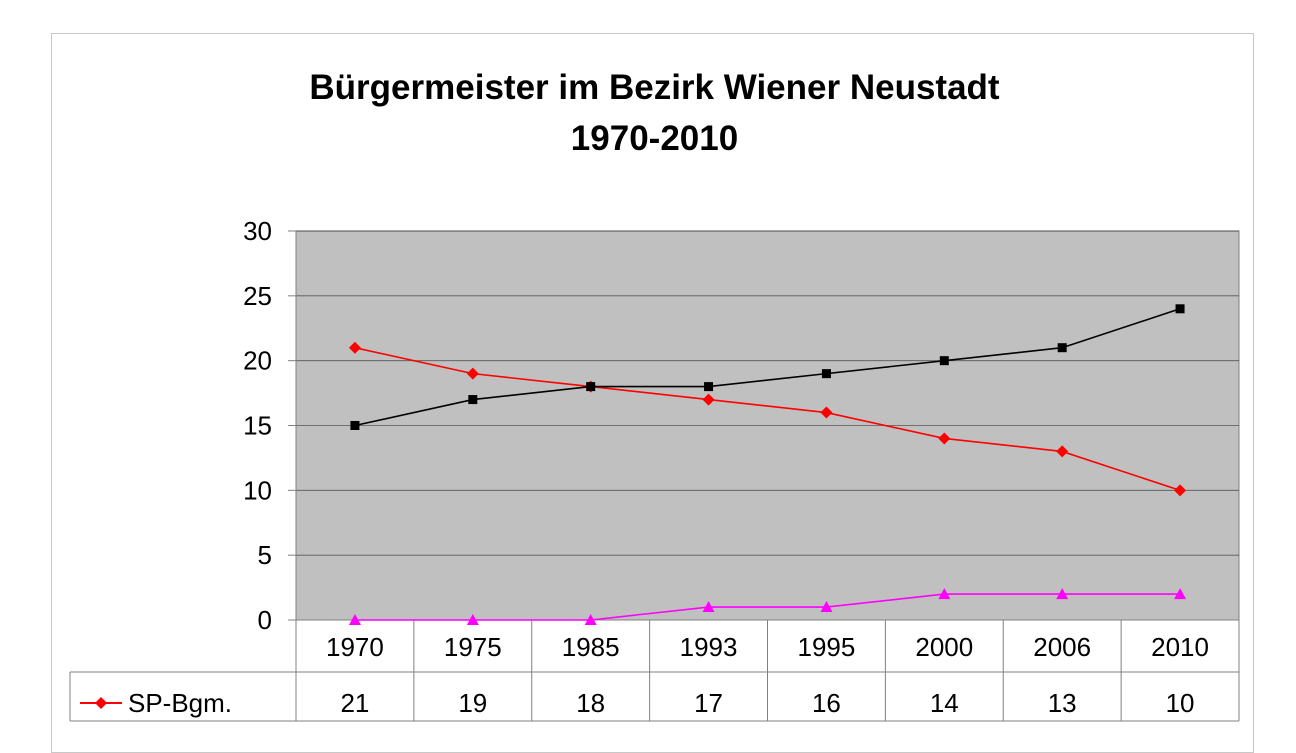 The width and height of the screenshot is (1296, 753). What do you see at coordinates (354, 703) in the screenshot?
I see `data-table-cell: 21` at bounding box center [354, 703].